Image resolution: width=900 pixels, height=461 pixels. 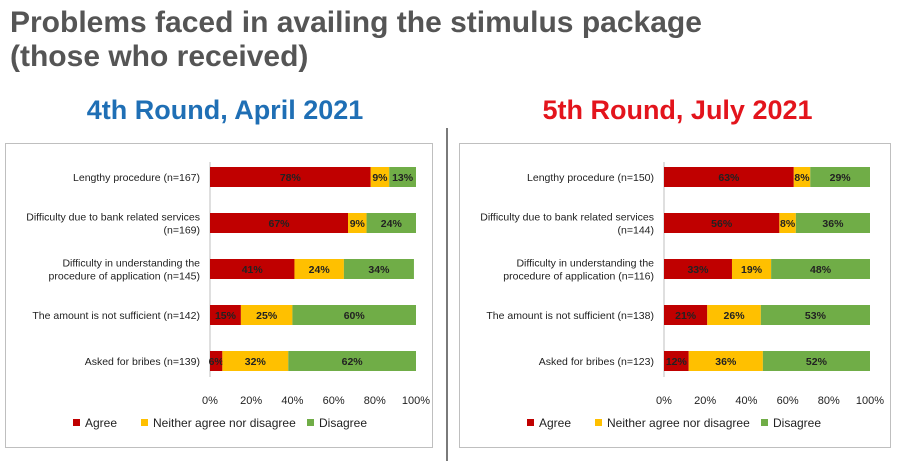 I want to click on data-label: 56%, so click(x=722, y=224).